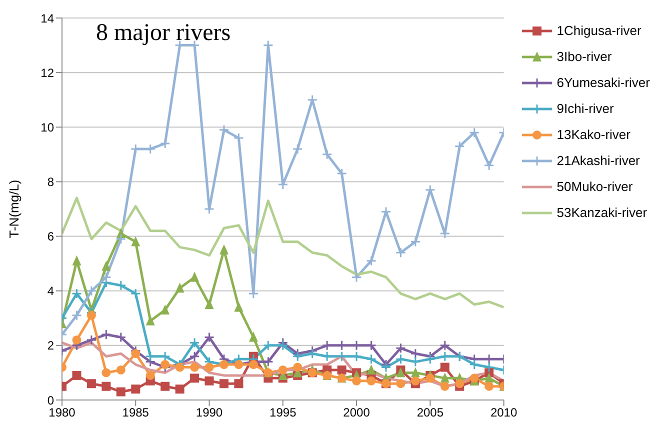 This screenshot has height=436, width=658. What do you see at coordinates (602, 213) in the screenshot?
I see `legend-label: 53Kanzaki-river` at bounding box center [602, 213].